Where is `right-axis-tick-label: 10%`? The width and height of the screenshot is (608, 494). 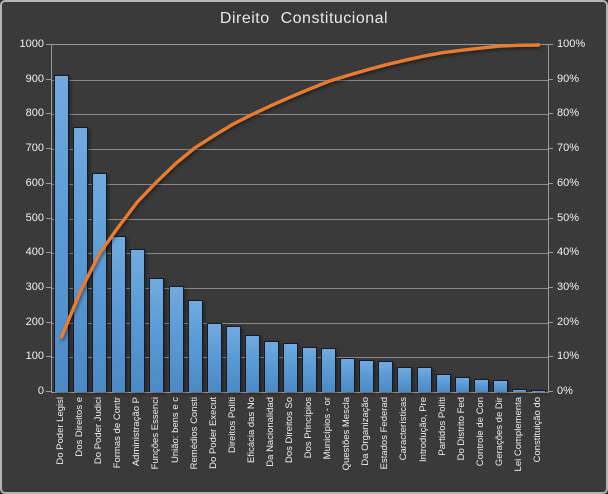
right-axis-tick-label: 10% is located at coordinates (568, 356).